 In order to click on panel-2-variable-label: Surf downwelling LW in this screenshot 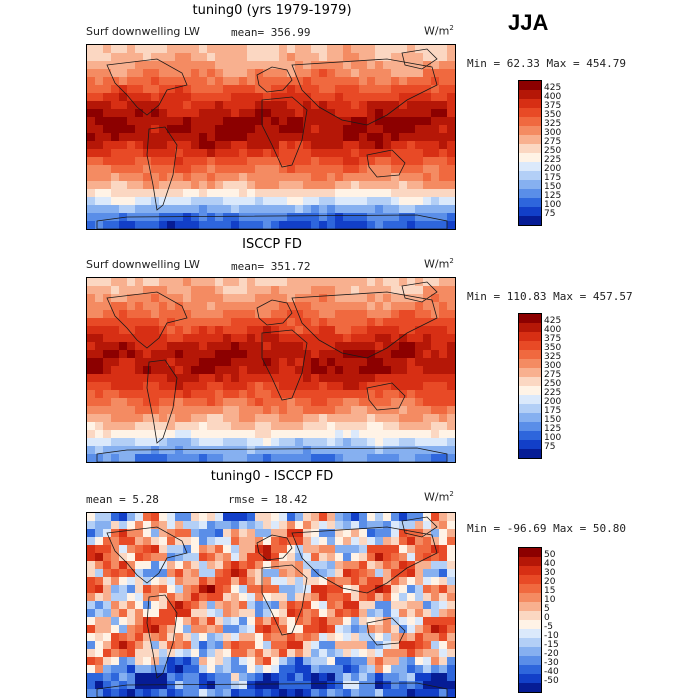, I will do `click(143, 264)`.